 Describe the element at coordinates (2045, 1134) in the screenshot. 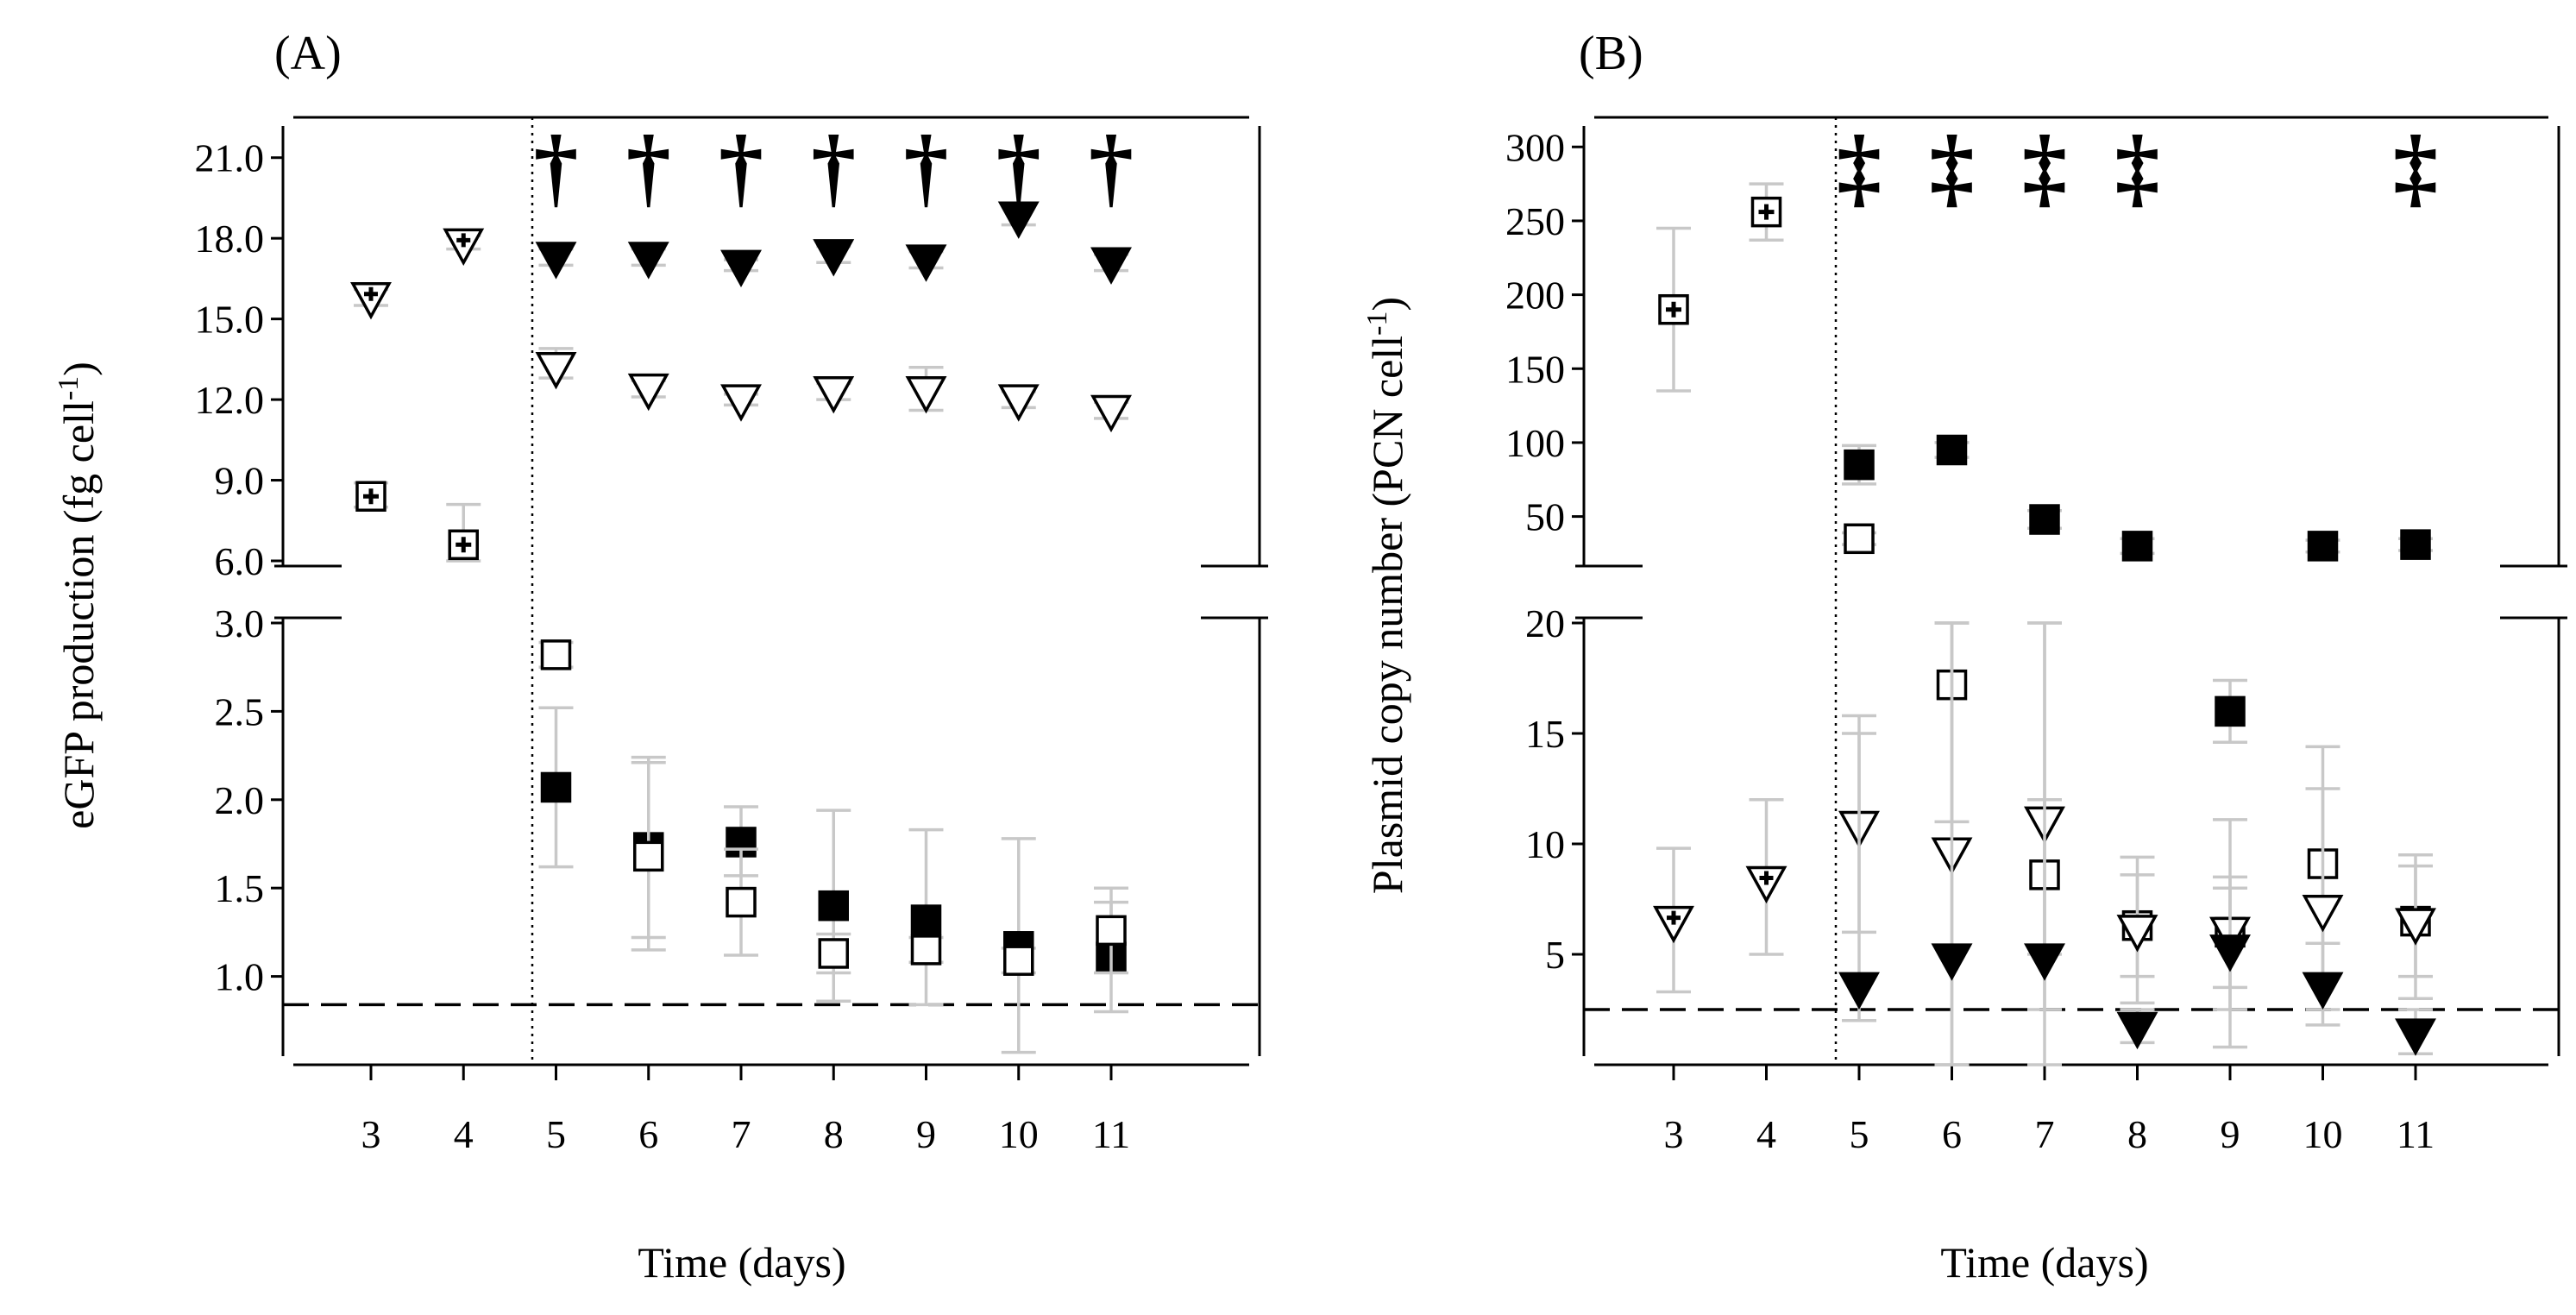

I see `panel-b-x-tick-label: 7` at that location.